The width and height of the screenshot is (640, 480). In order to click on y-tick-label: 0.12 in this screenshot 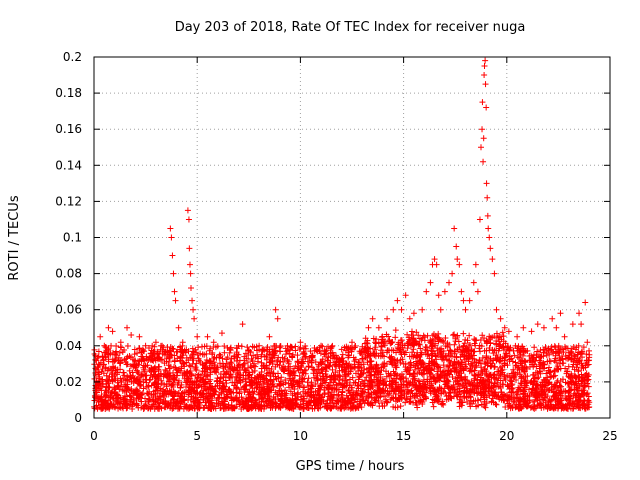, I will do `click(68, 201)`.